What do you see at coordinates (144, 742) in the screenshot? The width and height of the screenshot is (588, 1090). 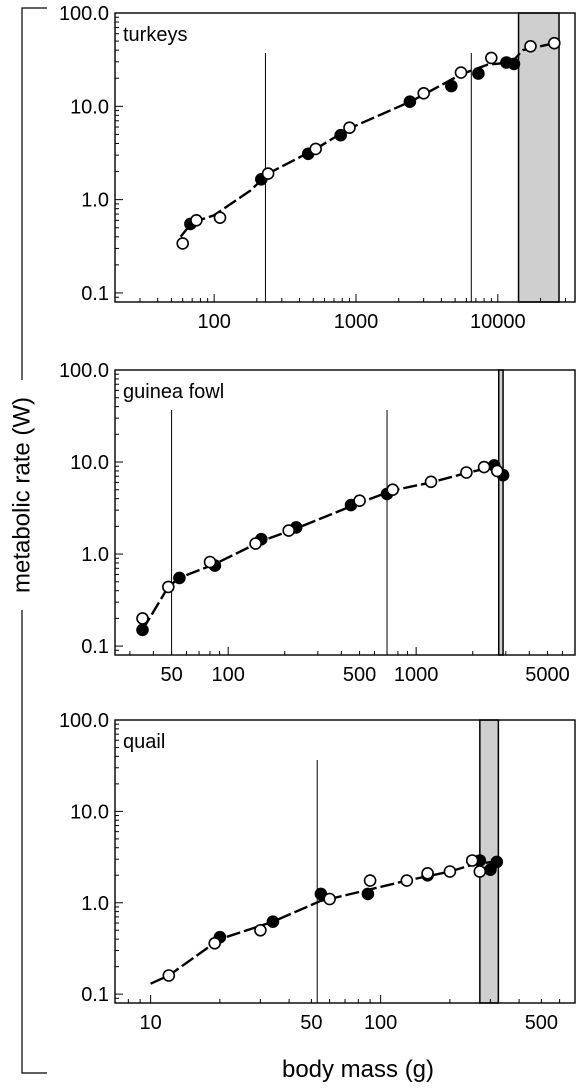 I see `panel-title-quail: quail` at bounding box center [144, 742].